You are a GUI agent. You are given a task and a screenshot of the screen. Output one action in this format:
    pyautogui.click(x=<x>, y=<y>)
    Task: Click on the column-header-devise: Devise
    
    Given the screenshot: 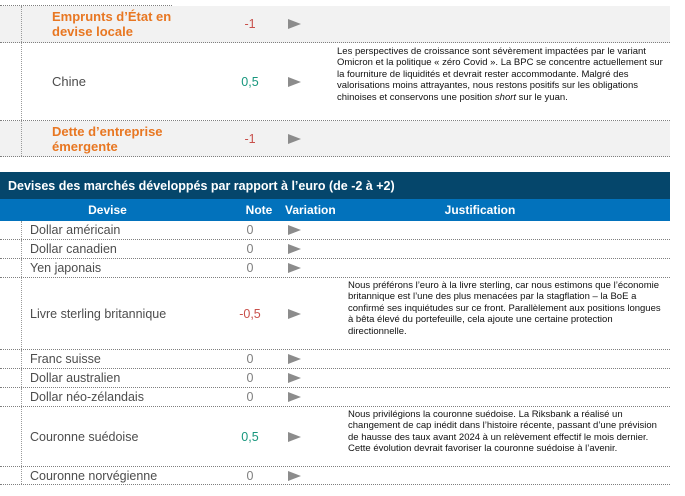 What is the action you would take?
    pyautogui.click(x=107, y=210)
    